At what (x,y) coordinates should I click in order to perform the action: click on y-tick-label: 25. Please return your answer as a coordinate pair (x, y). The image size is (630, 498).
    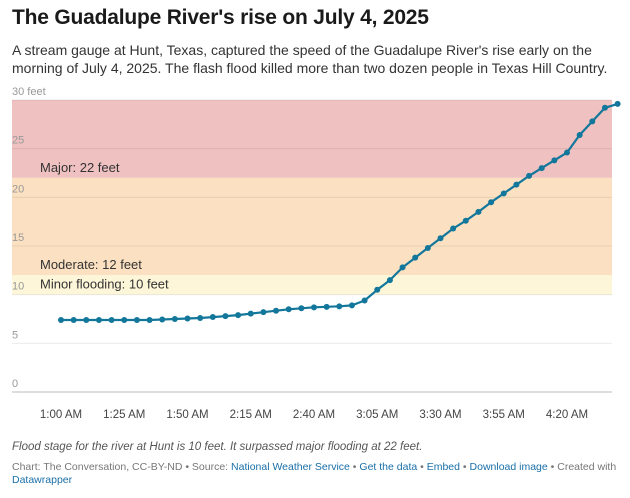
    Looking at the image, I should click on (18, 141).